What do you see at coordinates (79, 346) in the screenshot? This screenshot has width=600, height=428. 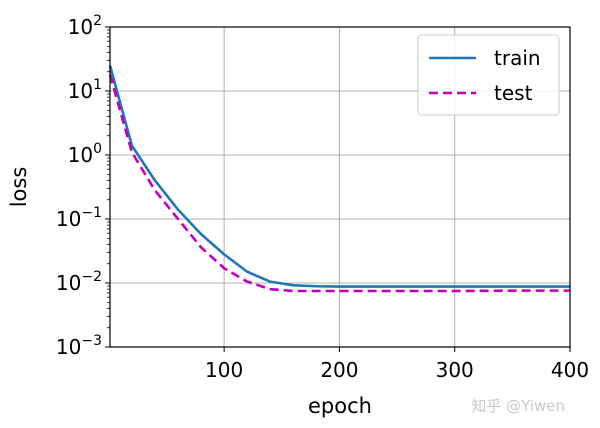 I see `y-tick-label: 10⁻³` at bounding box center [79, 346].